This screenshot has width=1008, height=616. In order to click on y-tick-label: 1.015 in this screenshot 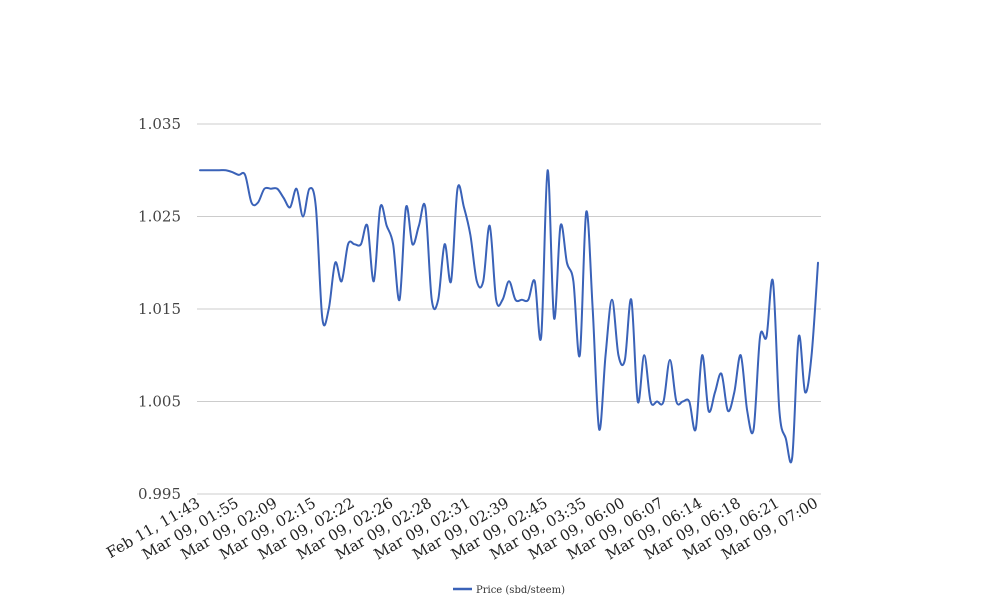, I will do `click(159, 309)`.